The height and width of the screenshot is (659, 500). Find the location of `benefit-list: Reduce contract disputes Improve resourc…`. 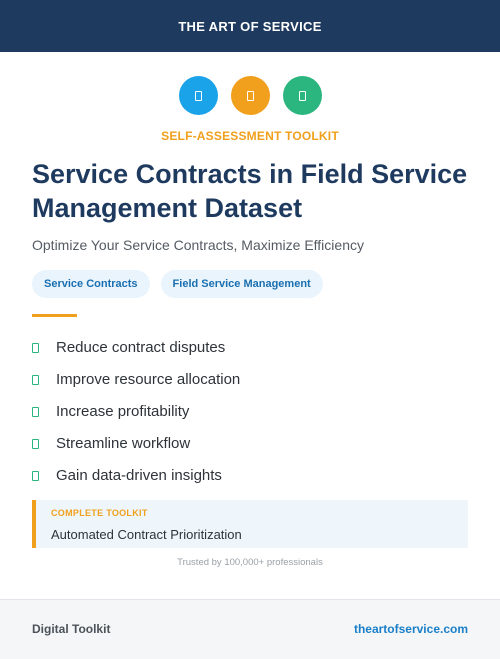

benefit-list: Reduce contract disputes Improve resourc… is located at coordinates (136, 411).